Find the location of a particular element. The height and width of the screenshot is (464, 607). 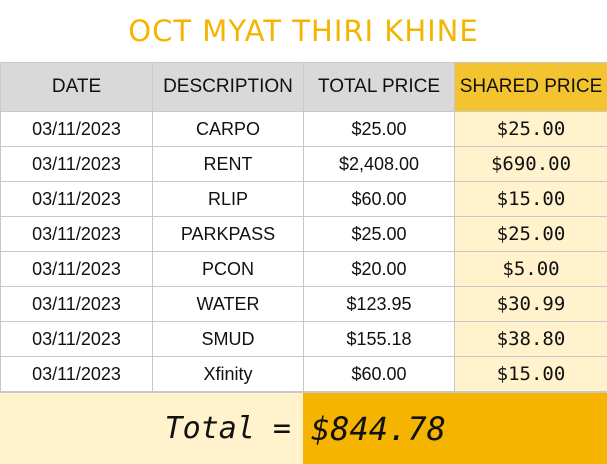

cell-total-price: $20.00 is located at coordinates (379, 269).